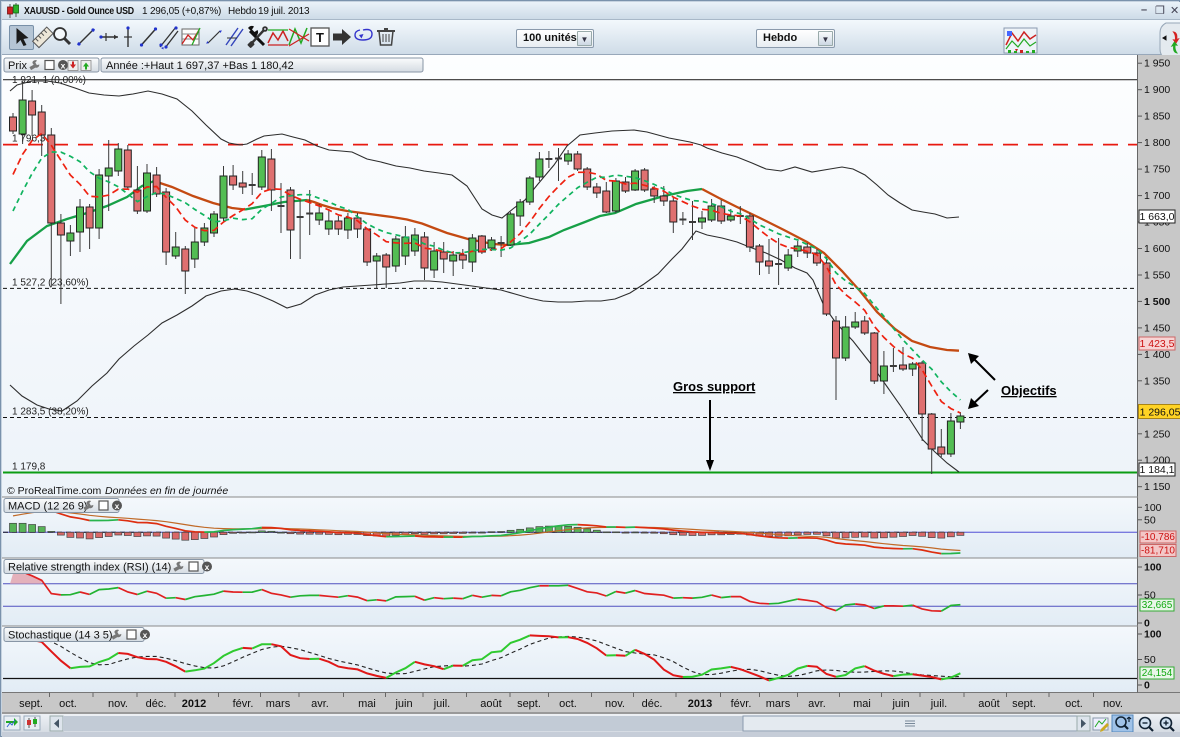 This screenshot has width=1180, height=737. I want to click on svg-text: Objectifs, so click(1029, 390).